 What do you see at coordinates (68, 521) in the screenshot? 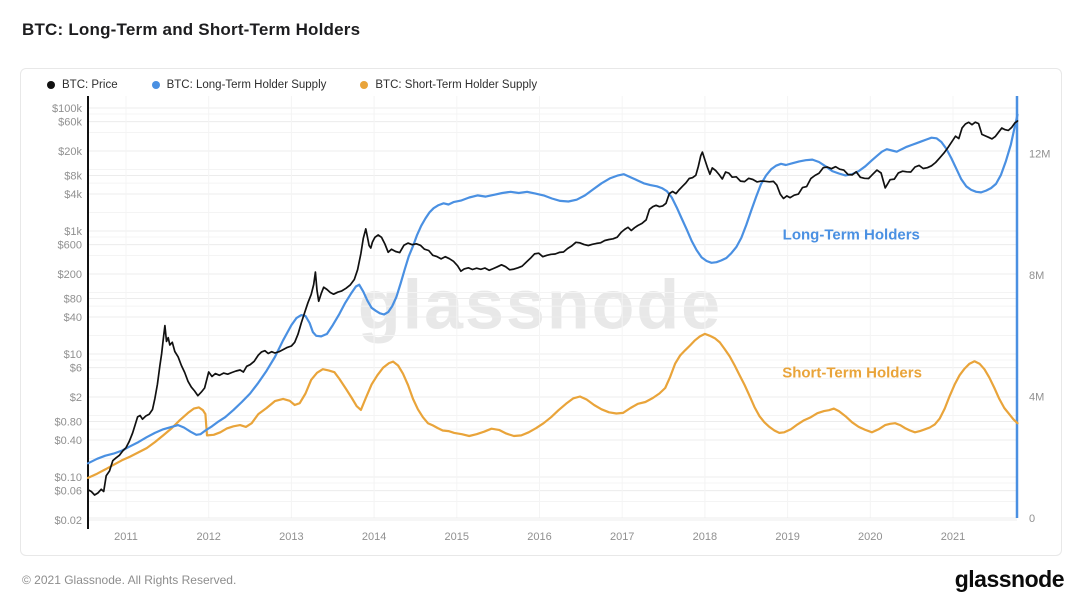
I see `svg-text: $0.02` at bounding box center [68, 521].